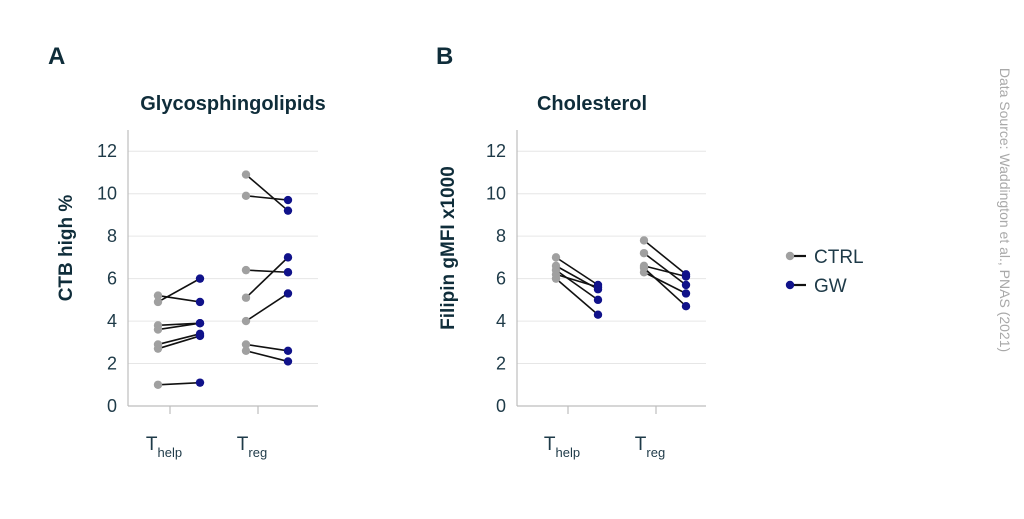 The height and width of the screenshot is (519, 1024). Describe the element at coordinates (790, 285) in the screenshot. I see `legend-marker-gw` at that location.